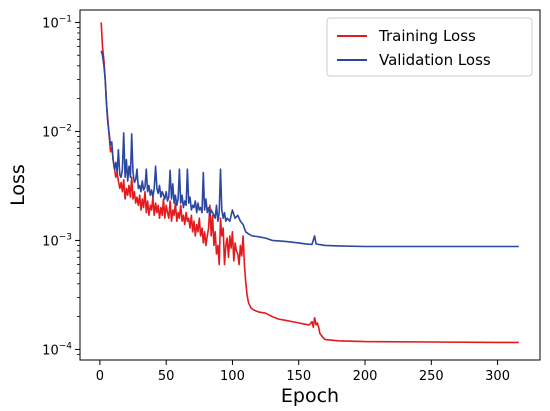 This screenshot has height=411, width=550. Describe the element at coordinates (310, 396) in the screenshot. I see `x-axis-label: Epoch` at that location.